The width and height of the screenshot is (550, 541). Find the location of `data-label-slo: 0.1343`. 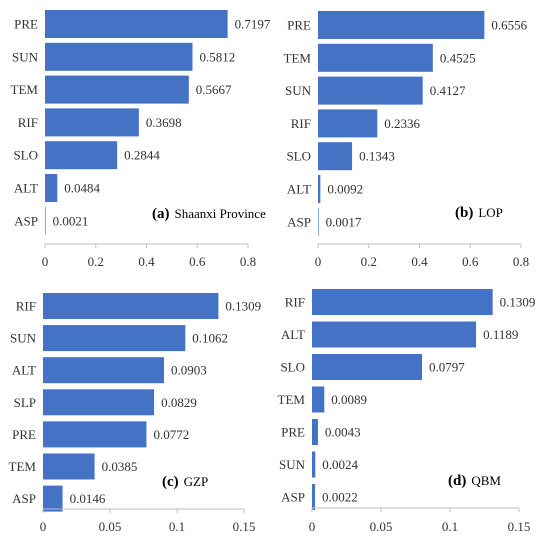

data-label-slo: 0.1343 is located at coordinates (377, 156).